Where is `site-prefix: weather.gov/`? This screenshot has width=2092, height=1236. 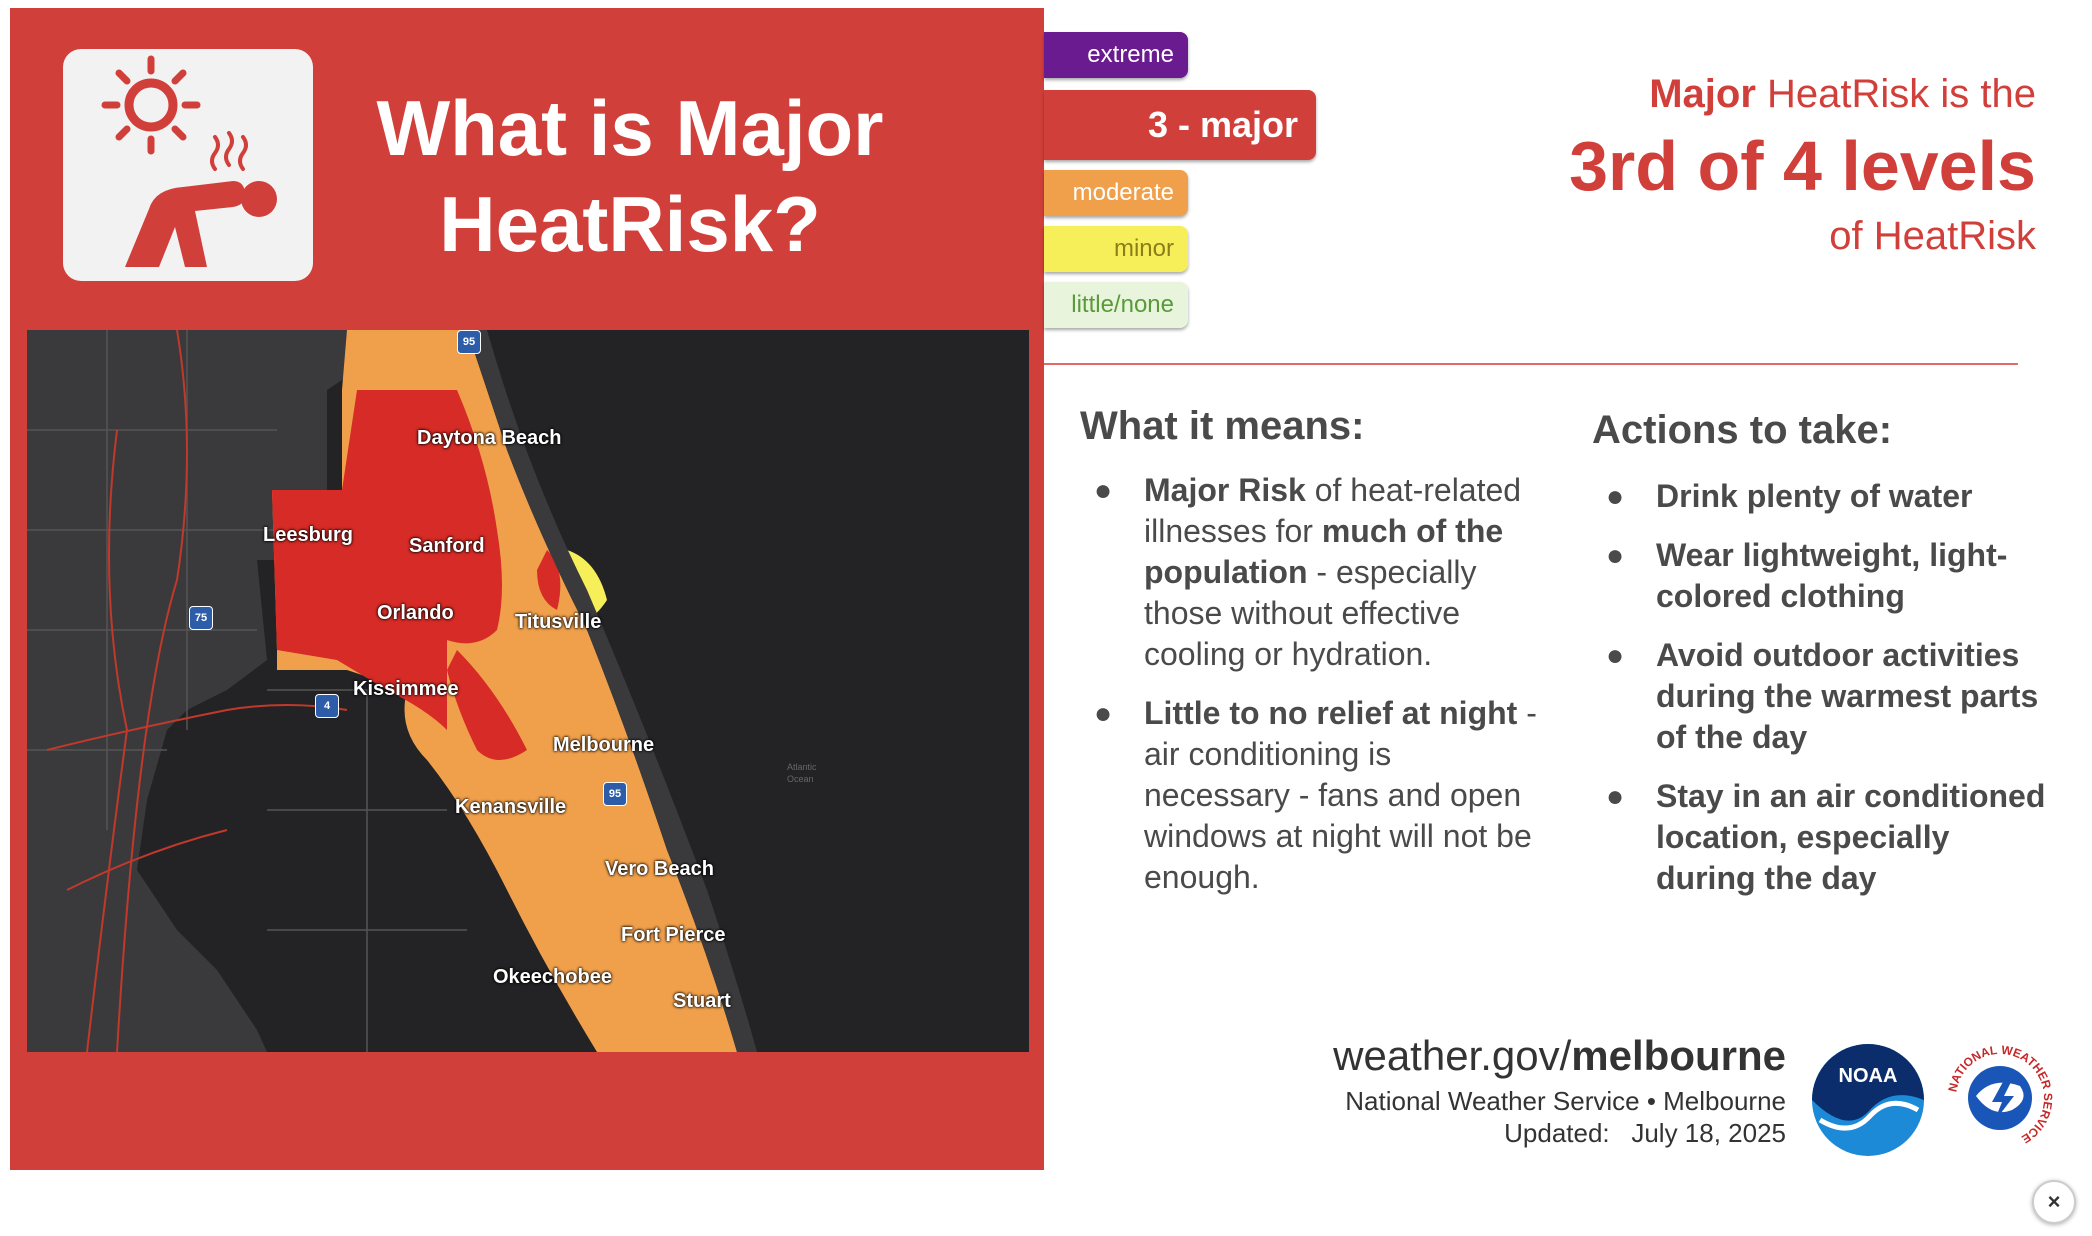
site-prefix: weather.gov/ is located at coordinates (1452, 1055).